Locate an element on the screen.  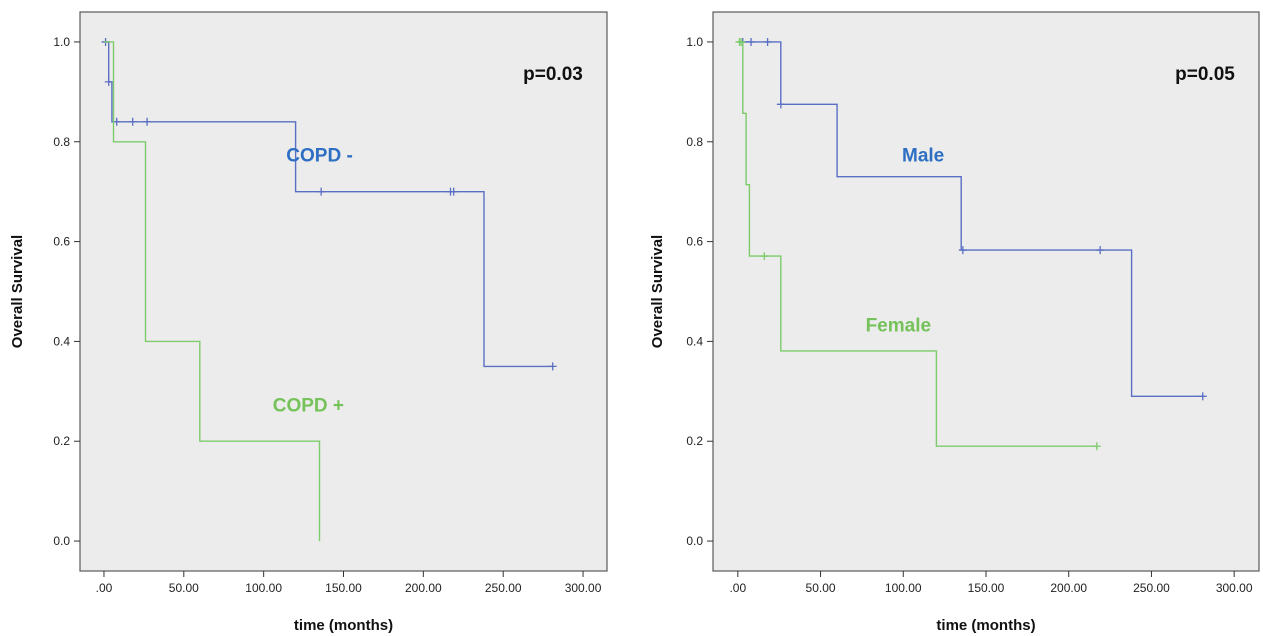
survival-curve-copd is located at coordinates (212, 291).